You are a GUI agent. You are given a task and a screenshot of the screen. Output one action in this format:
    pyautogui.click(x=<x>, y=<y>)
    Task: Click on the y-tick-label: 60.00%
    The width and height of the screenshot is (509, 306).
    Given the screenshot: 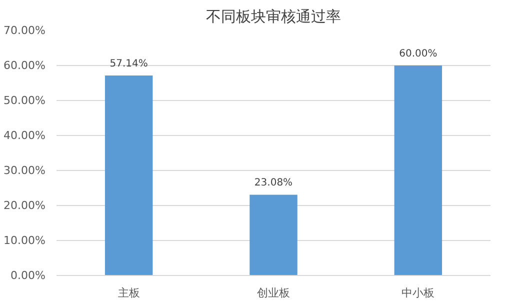 What is the action you would take?
    pyautogui.click(x=25, y=65)
    